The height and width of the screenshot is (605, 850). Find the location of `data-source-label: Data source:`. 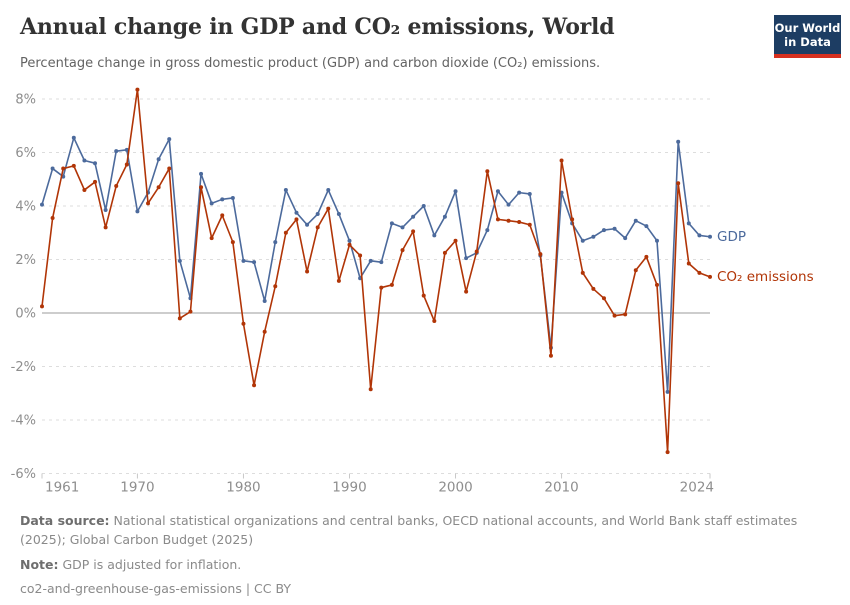

data-source-label: Data source: is located at coordinates (65, 520).